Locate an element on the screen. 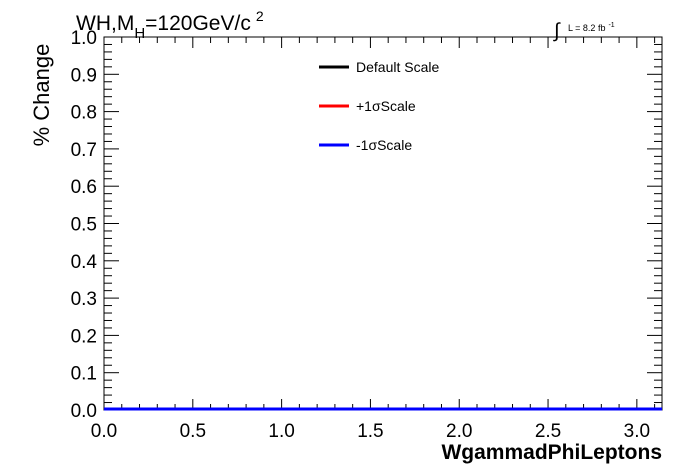 Image resolution: width=696 pixels, height=472 pixels. legend-label-0: Default Scale is located at coordinates (397, 67).